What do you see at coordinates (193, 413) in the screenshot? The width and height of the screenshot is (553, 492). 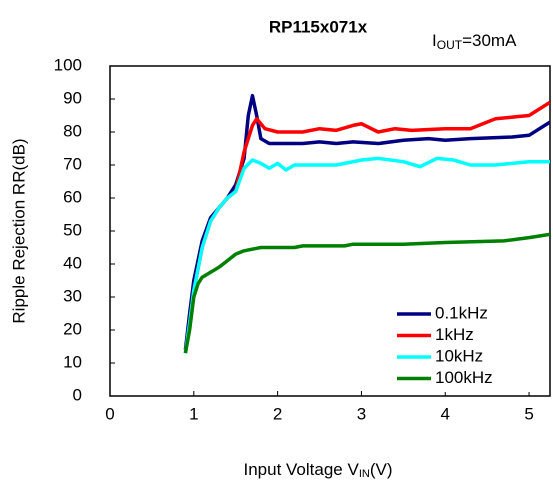 I see `x-tick-label: 1` at bounding box center [193, 413].